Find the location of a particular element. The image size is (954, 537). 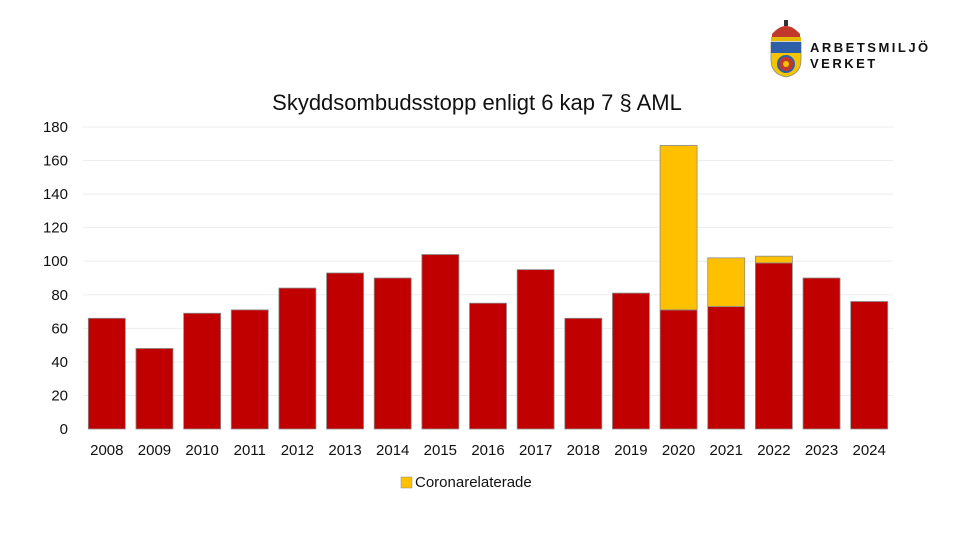

x-tick-label: 2018 is located at coordinates (583, 450).